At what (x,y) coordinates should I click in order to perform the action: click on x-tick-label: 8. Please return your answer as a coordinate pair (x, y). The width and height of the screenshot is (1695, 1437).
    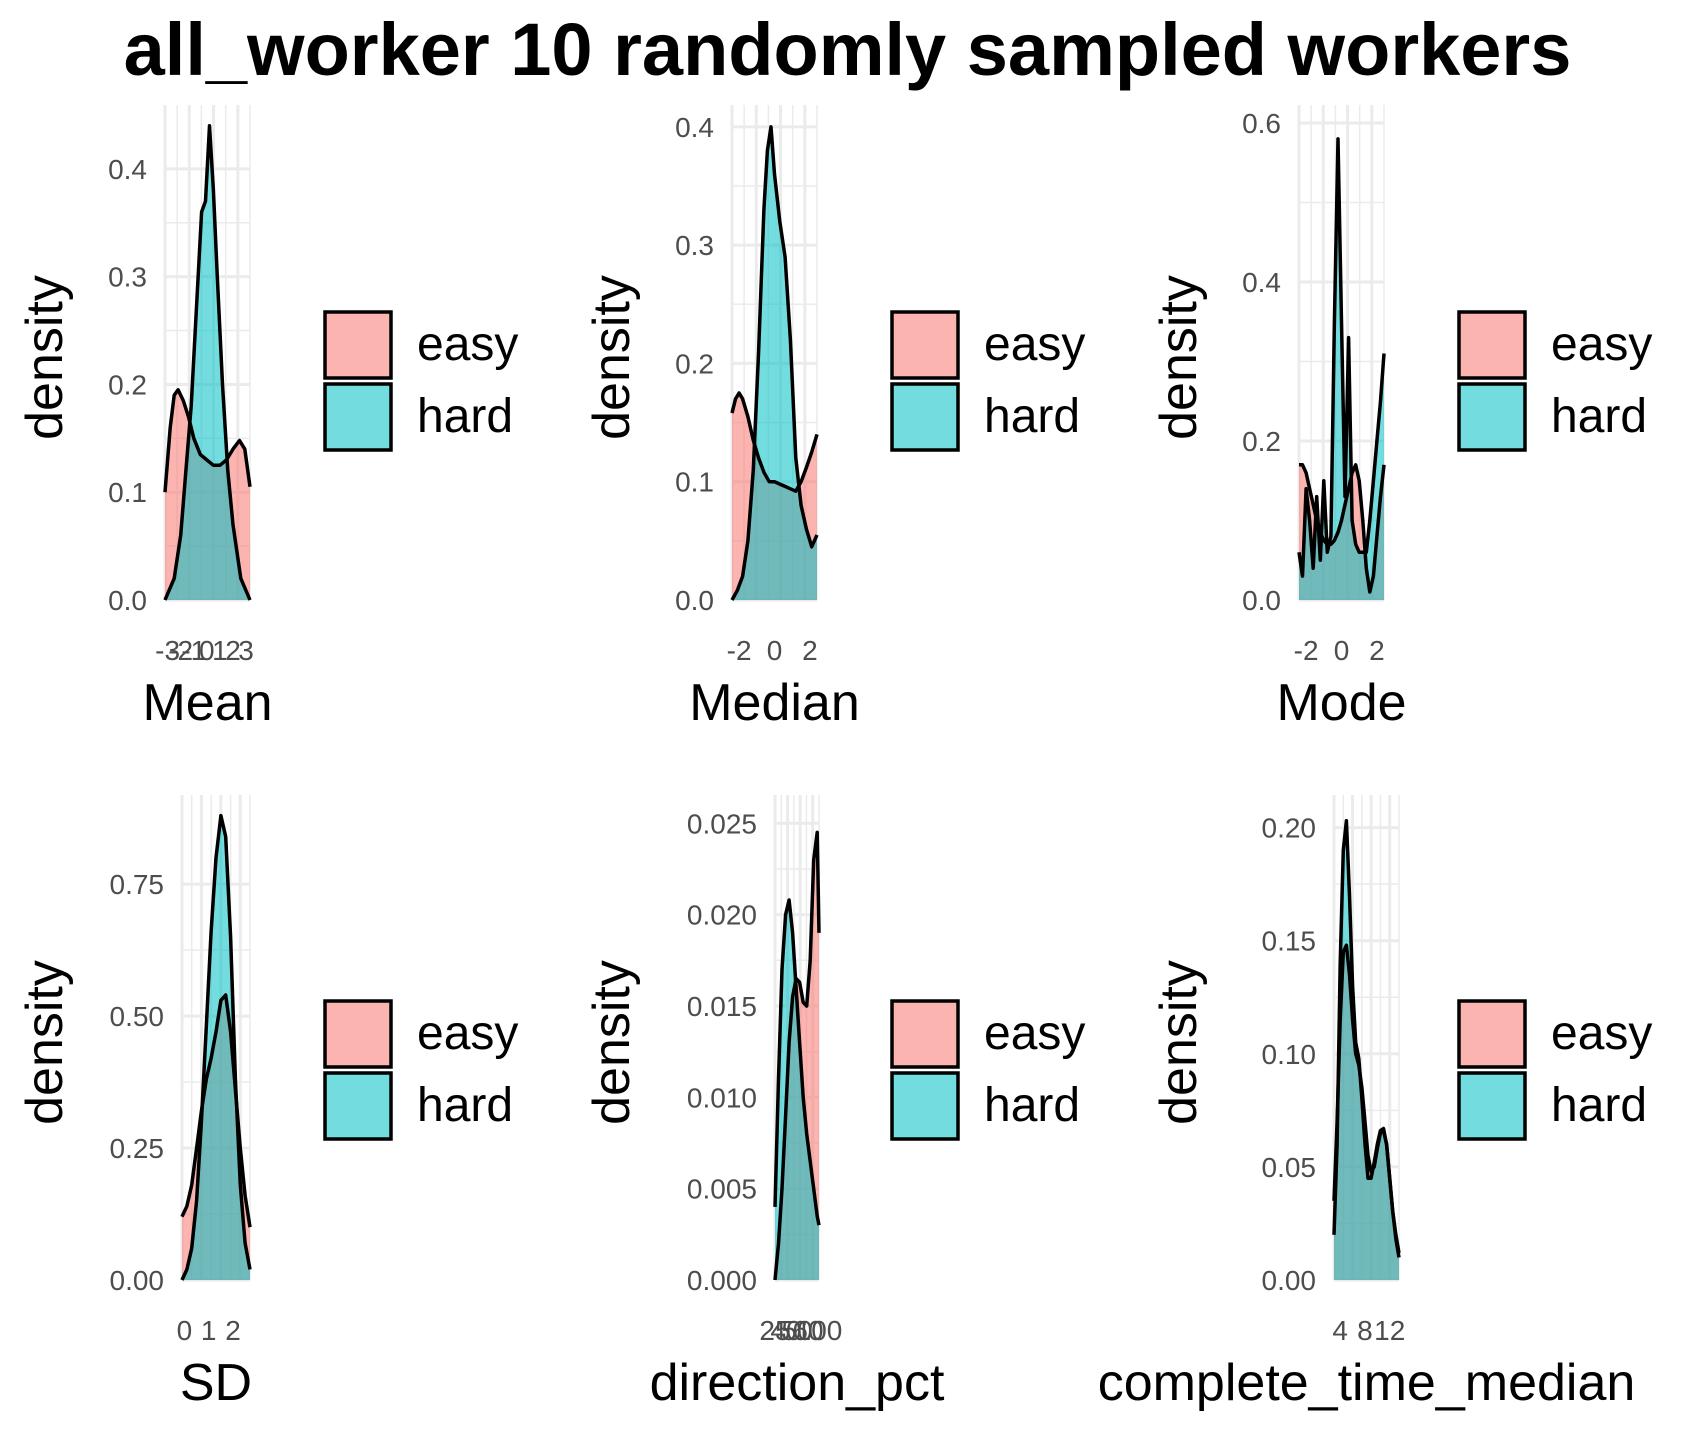
    Looking at the image, I should click on (1365, 1330).